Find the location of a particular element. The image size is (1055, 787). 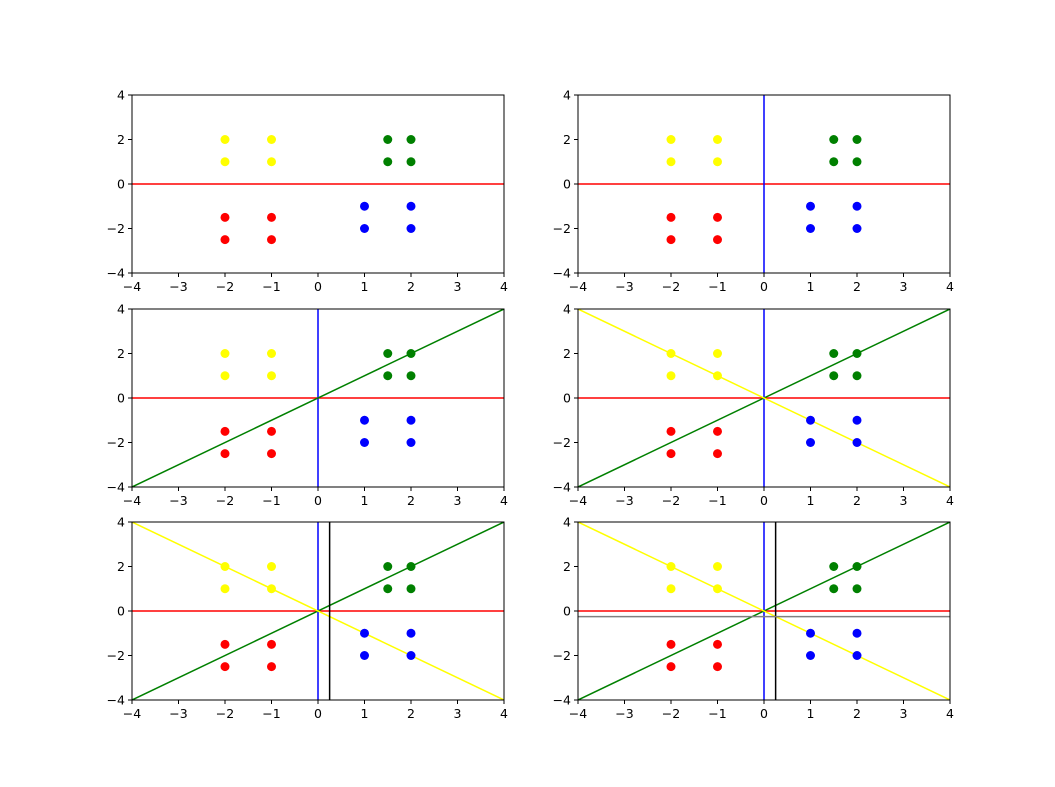

subplot-4: −4 −3 −2 −1 0 1 2 3 4 4 2 0 −2 −4 is located at coordinates (753, 405).